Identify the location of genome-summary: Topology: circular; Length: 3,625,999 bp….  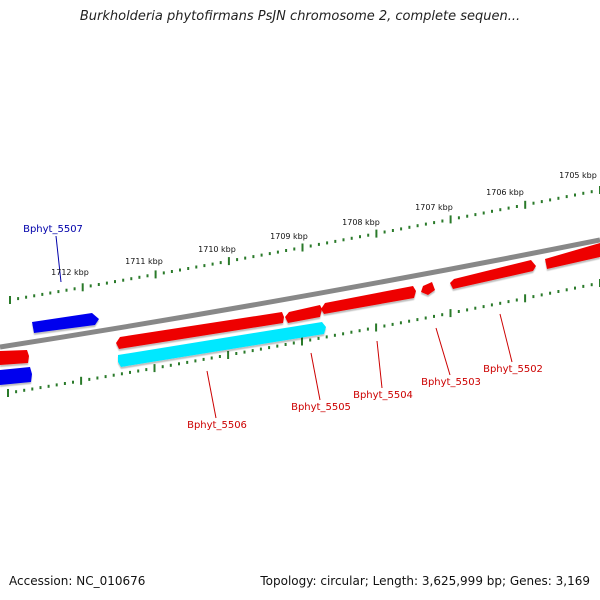
(425, 581).